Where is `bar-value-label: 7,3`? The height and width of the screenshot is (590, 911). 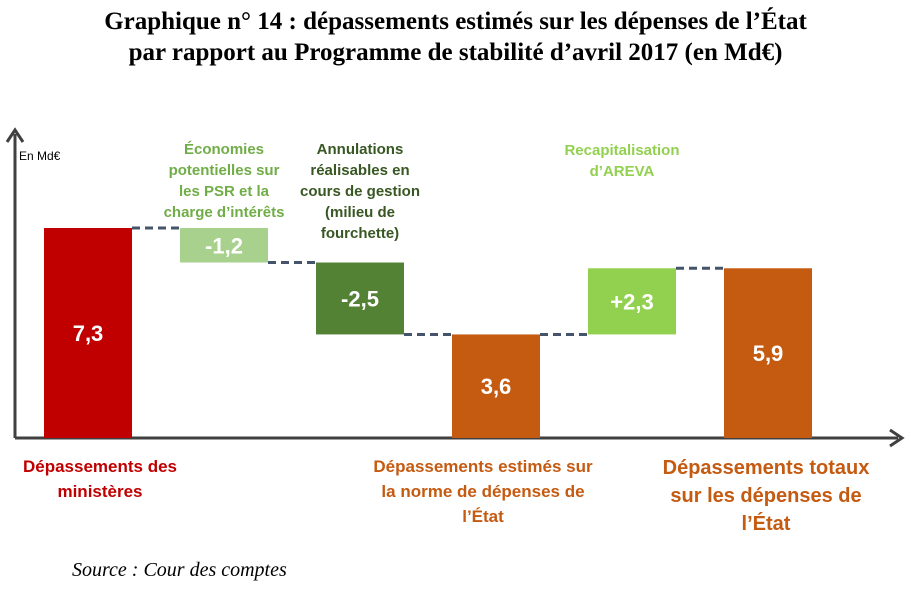
bar-value-label: 7,3 is located at coordinates (88, 333).